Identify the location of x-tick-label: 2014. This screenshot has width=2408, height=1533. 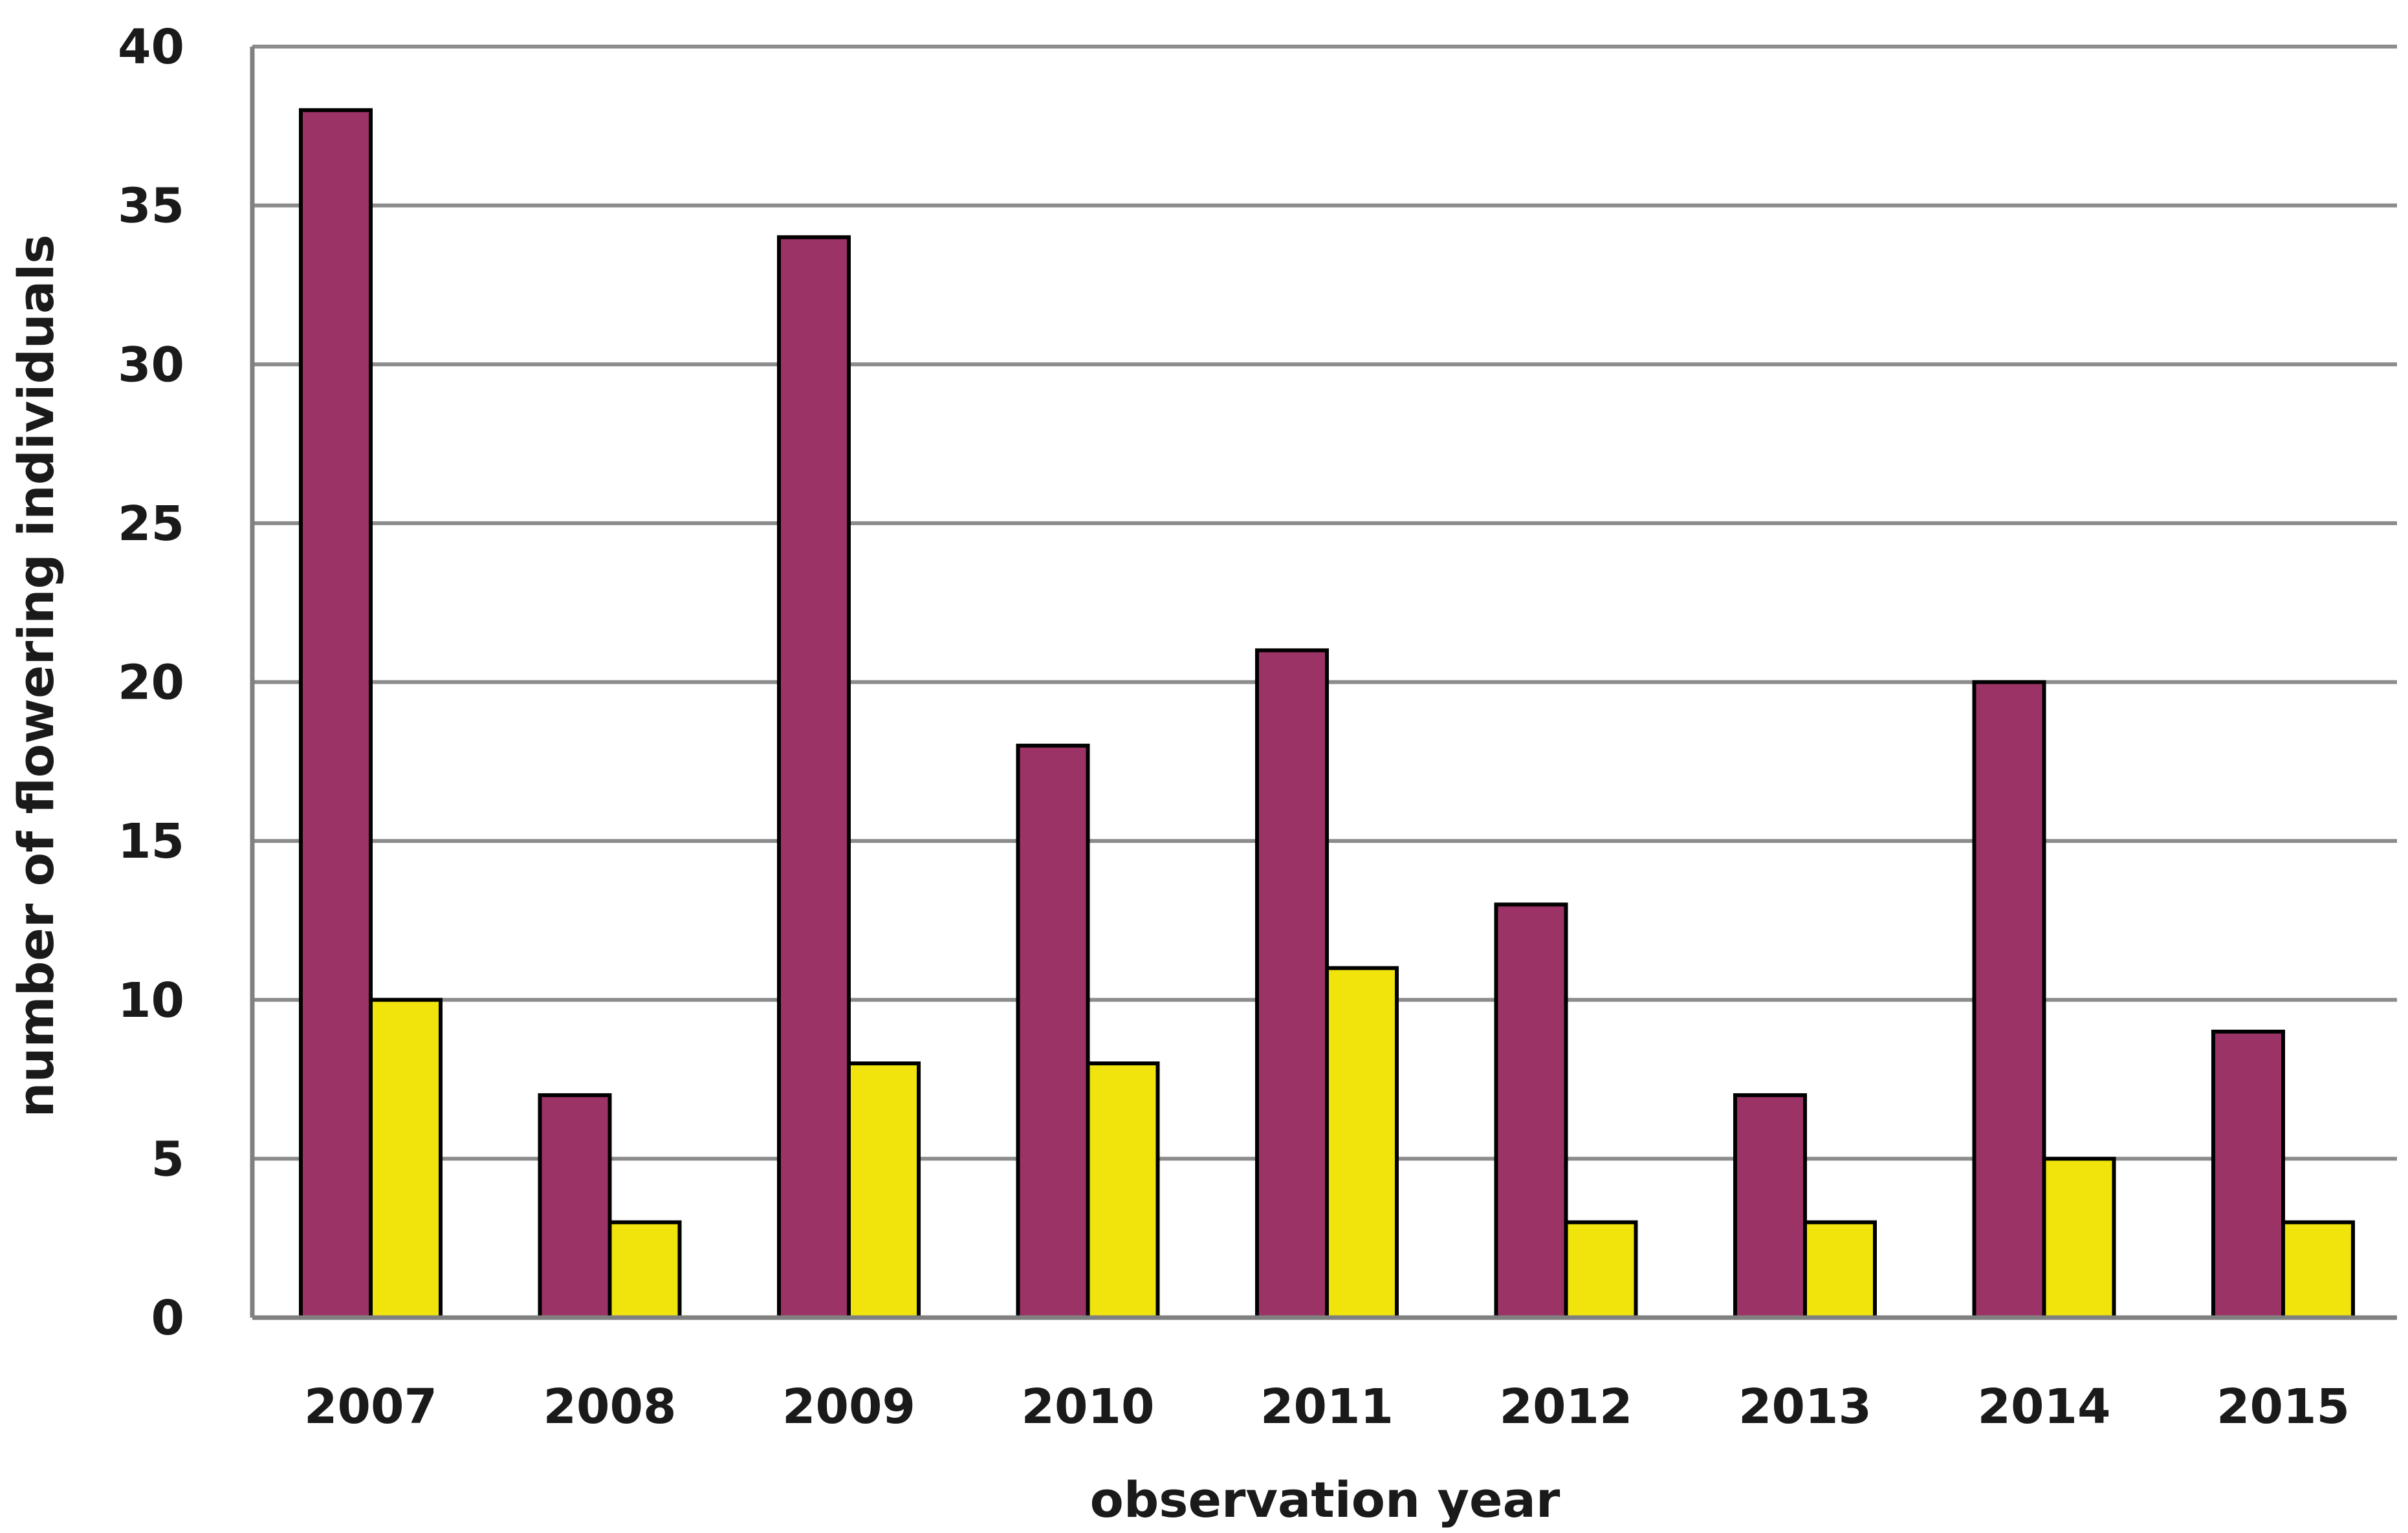
(2044, 1407).